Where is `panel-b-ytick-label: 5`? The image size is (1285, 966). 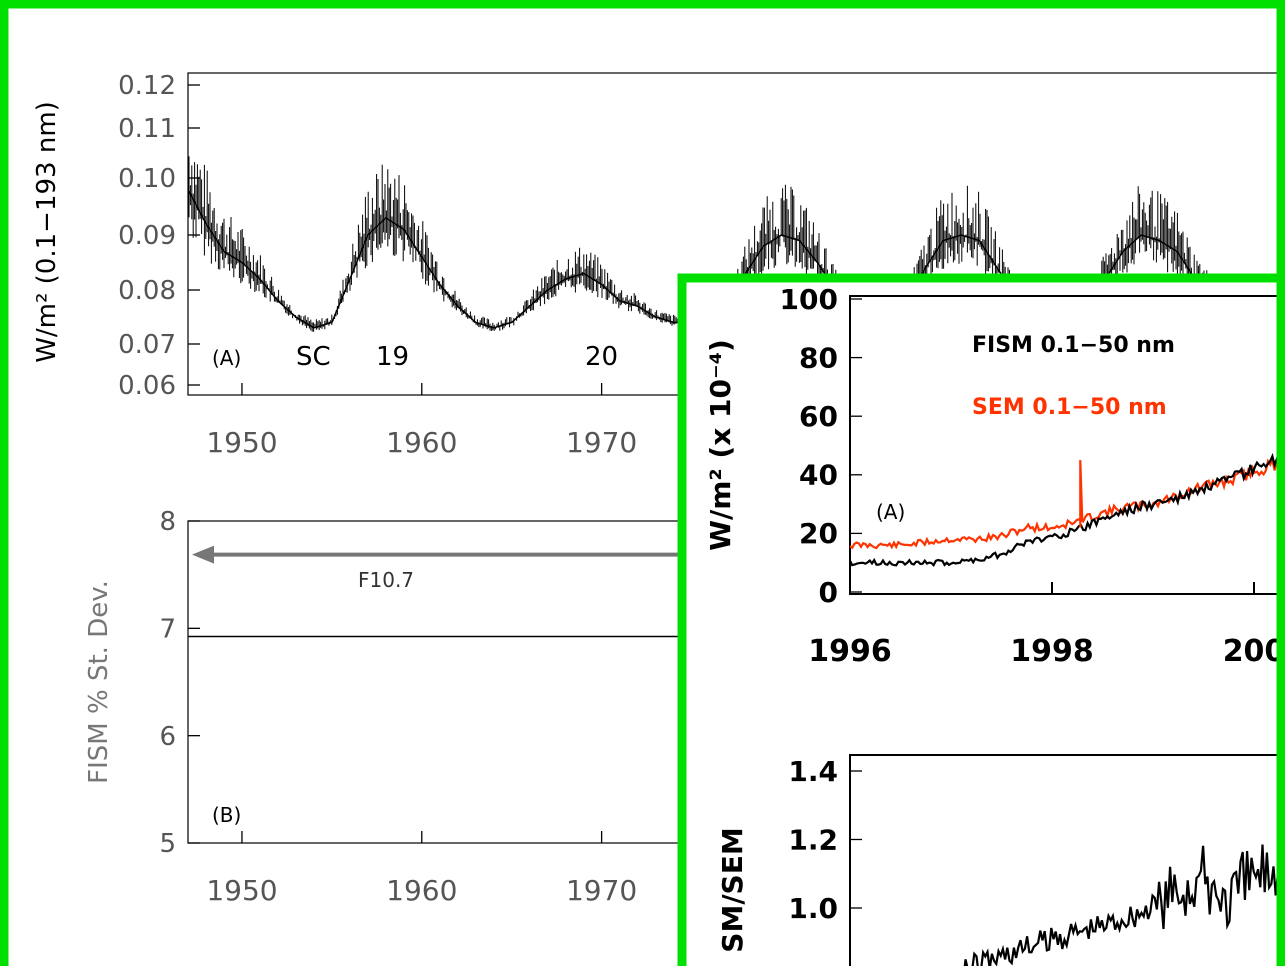 panel-b-ytick-label: 5 is located at coordinates (167, 844).